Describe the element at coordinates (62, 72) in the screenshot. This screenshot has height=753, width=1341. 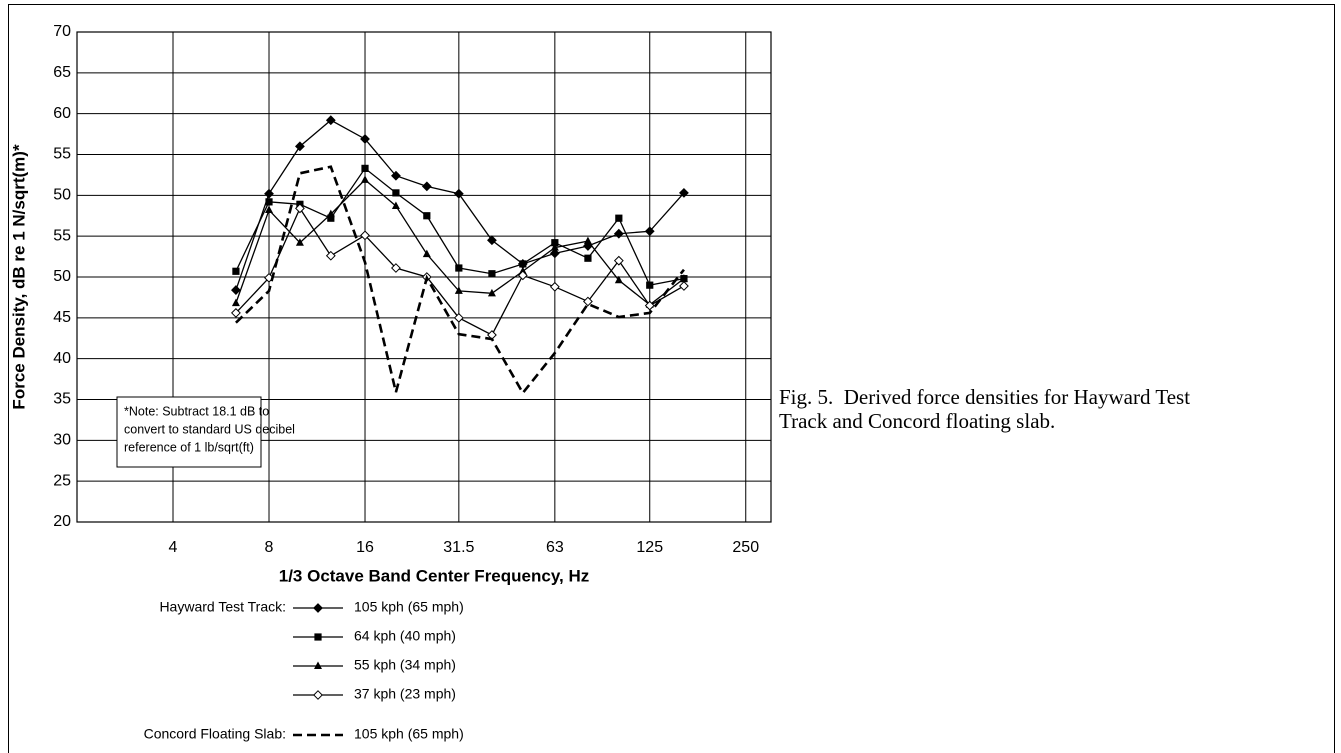
I see `y-tick-label: 65` at that location.